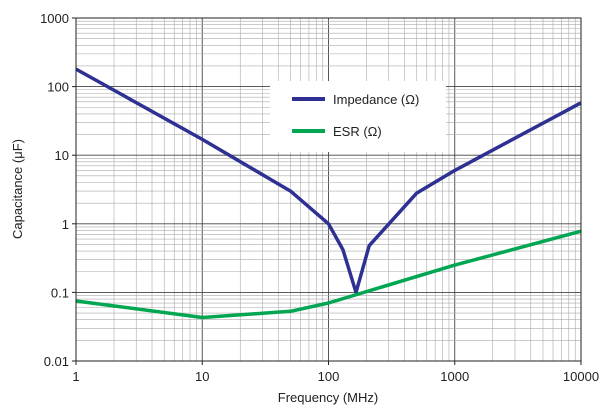 The image size is (608, 409). What do you see at coordinates (62, 155) in the screenshot?
I see `y-tick-label: 10` at bounding box center [62, 155].